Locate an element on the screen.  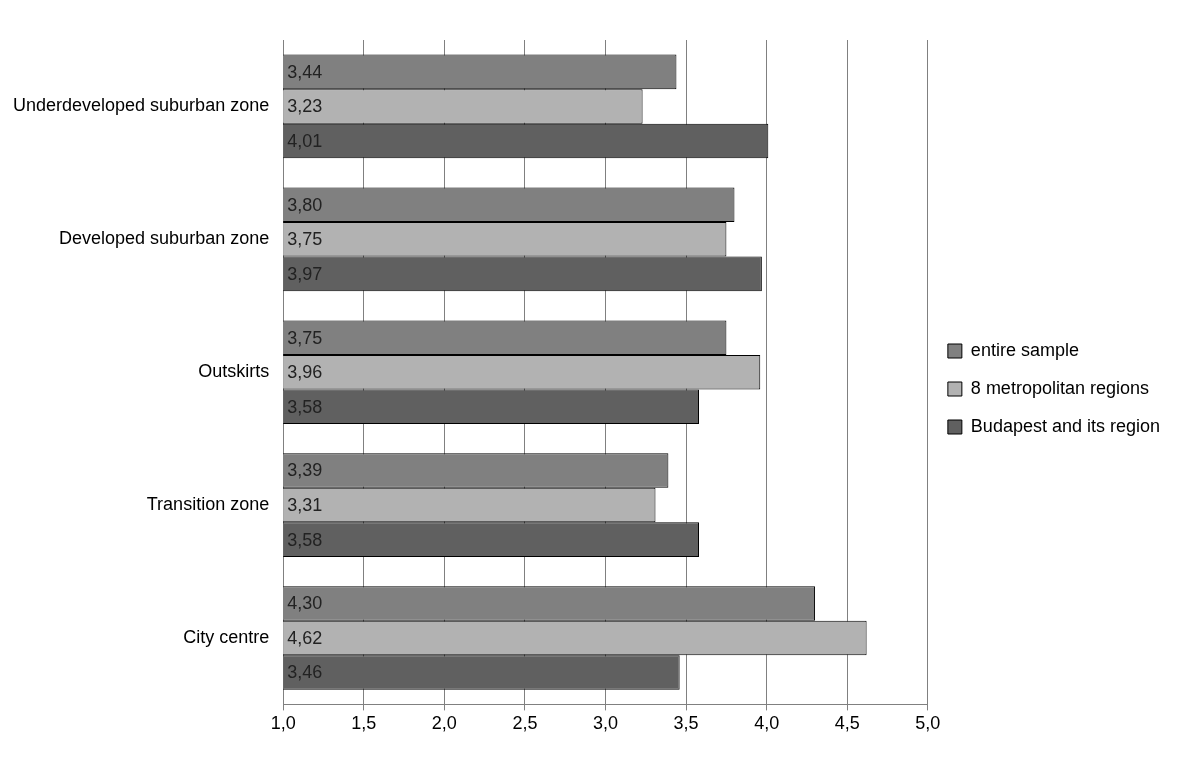
x-tick-label: 1,5 is located at coordinates (364, 723).